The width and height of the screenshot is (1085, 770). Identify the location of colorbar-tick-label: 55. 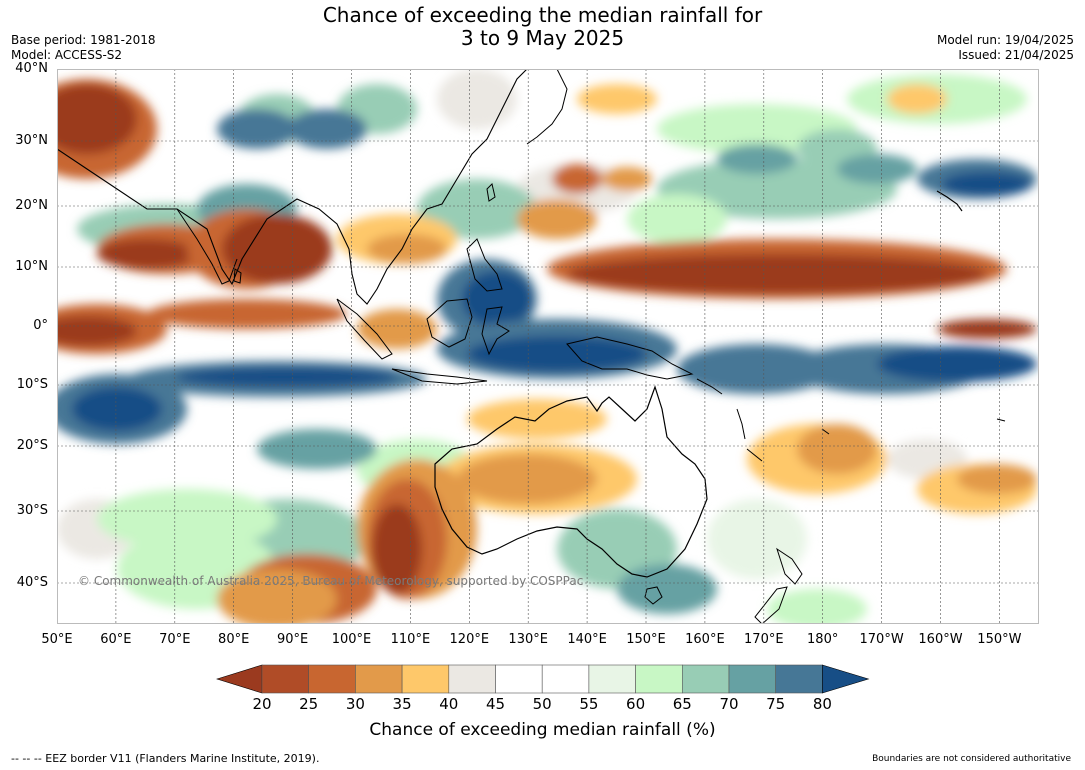
(589, 704).